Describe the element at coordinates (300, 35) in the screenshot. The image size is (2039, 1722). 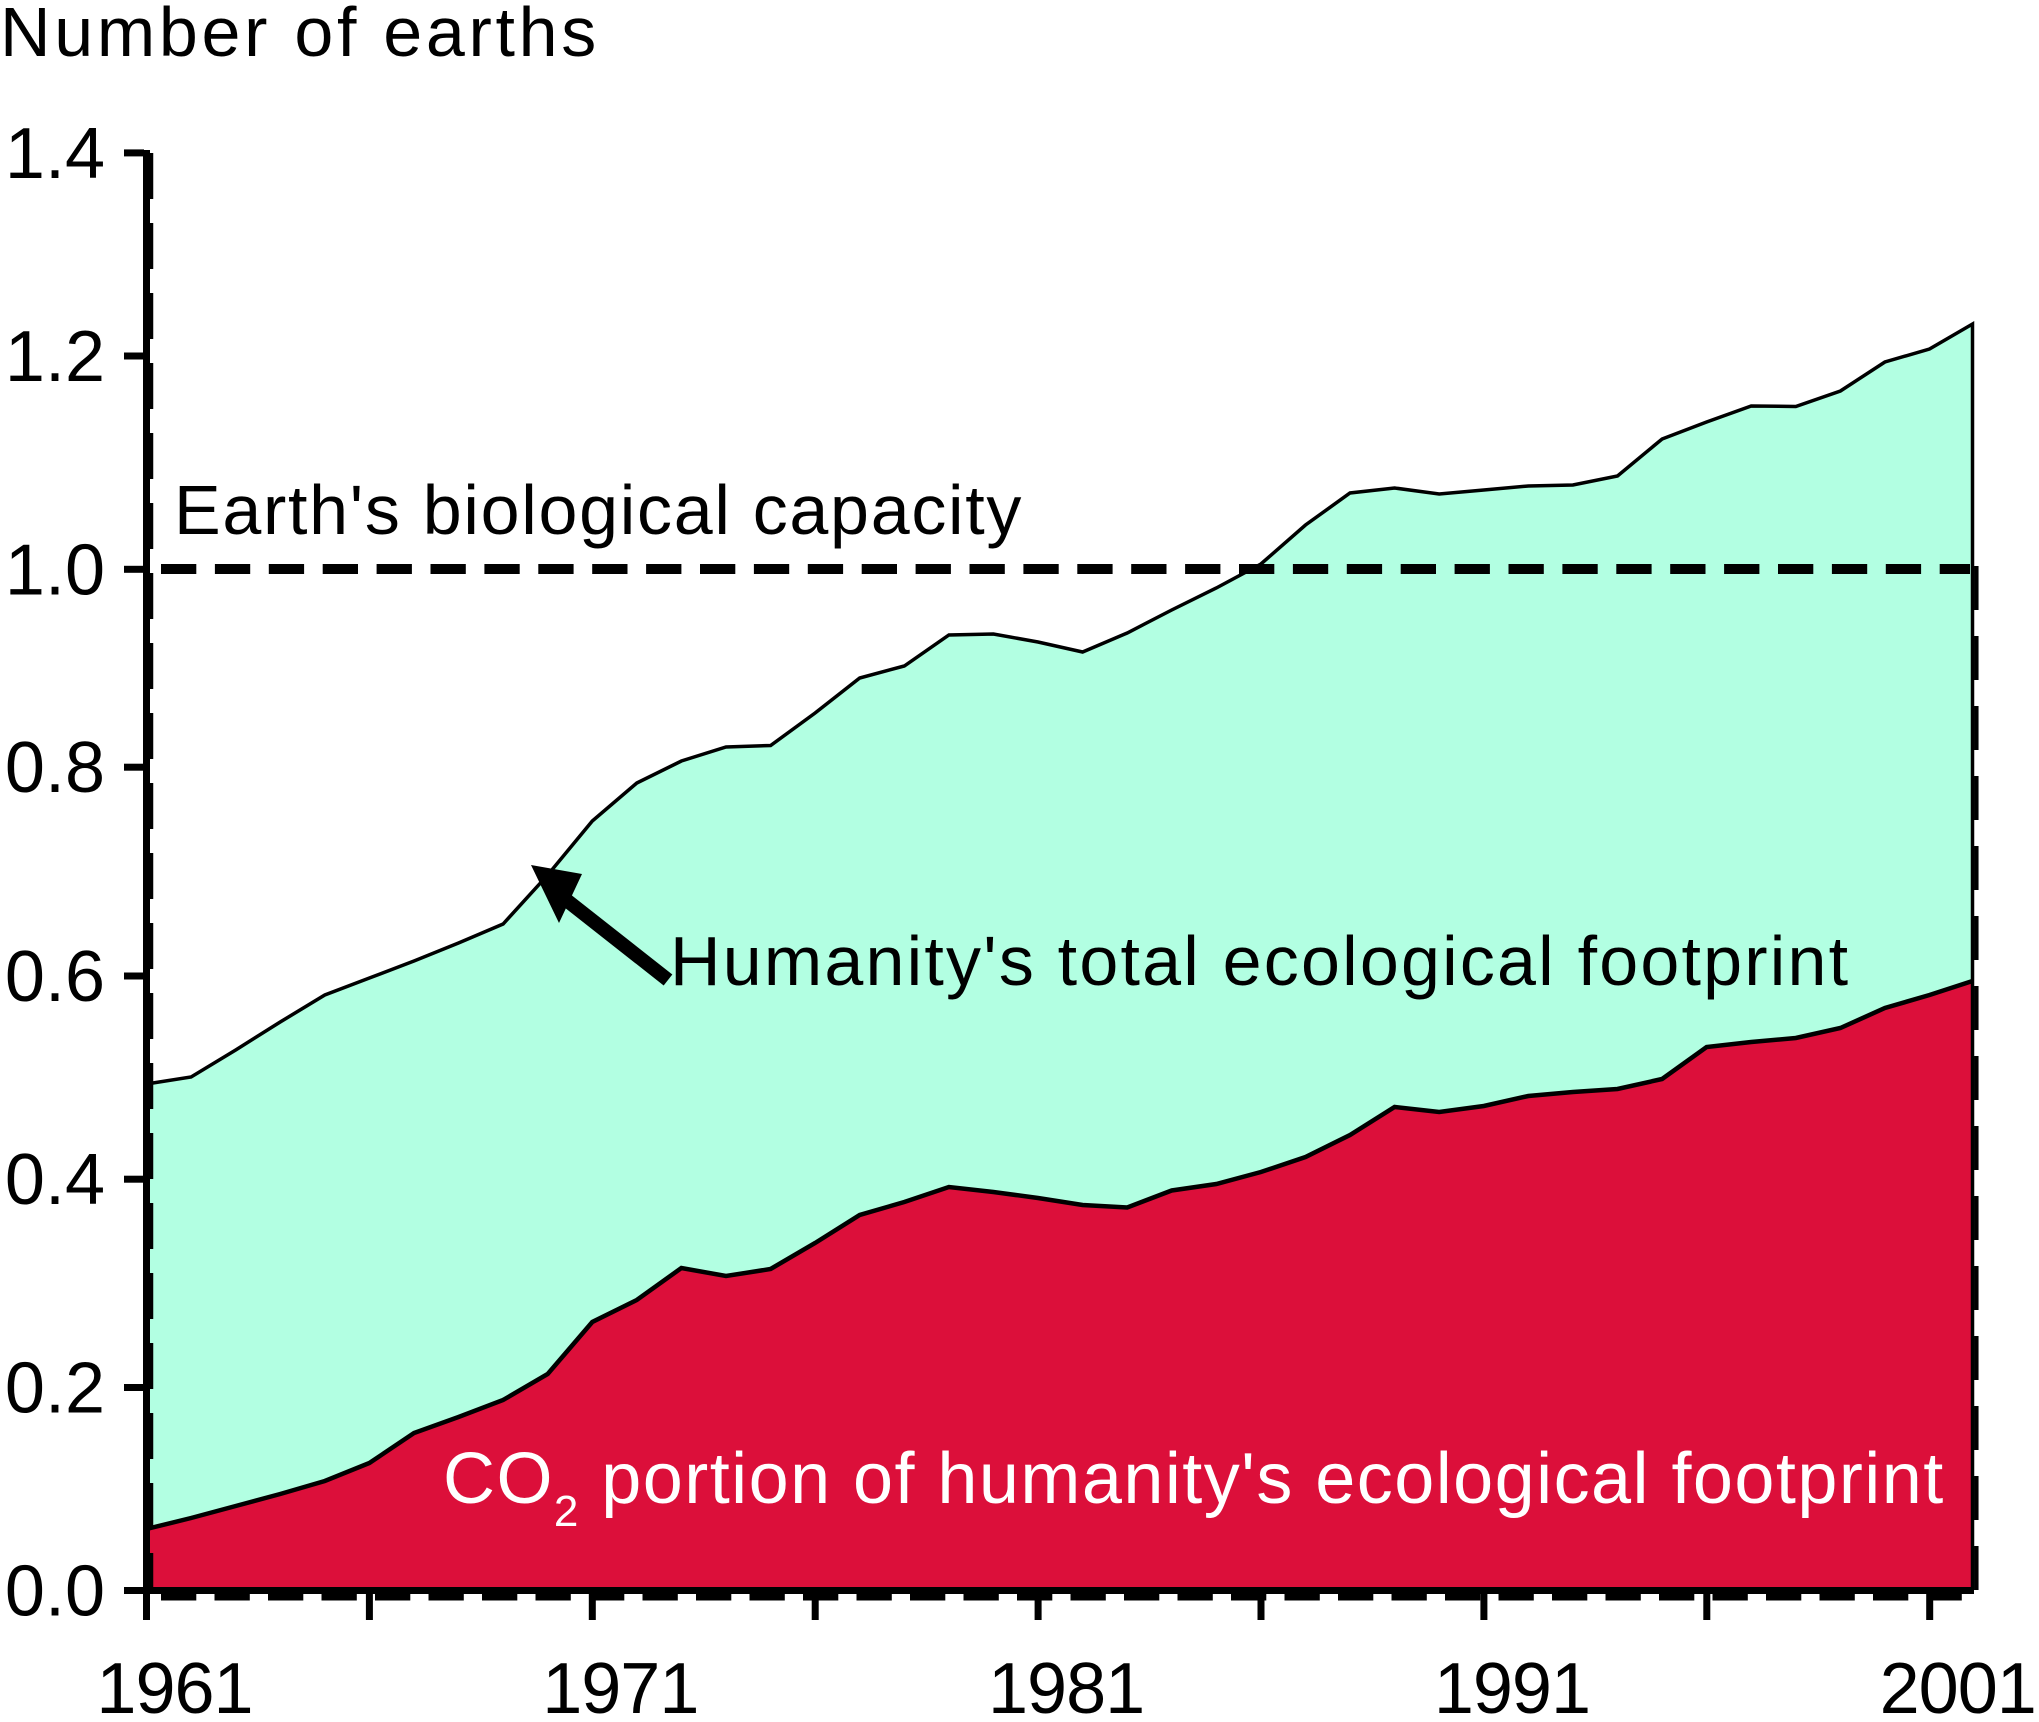
I see `svg-text: Number of earths` at that location.